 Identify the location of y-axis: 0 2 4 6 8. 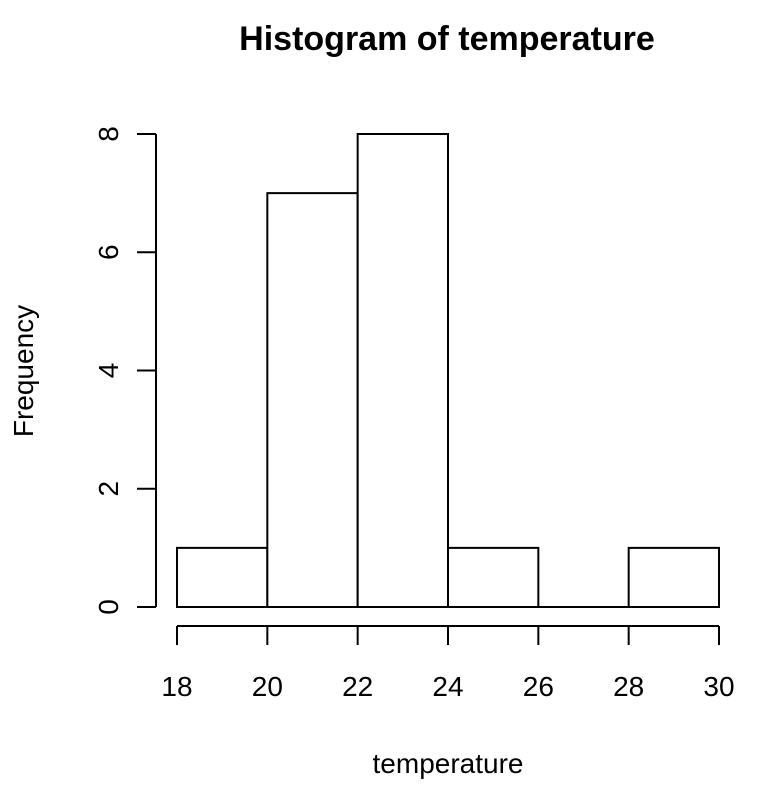
(125, 370).